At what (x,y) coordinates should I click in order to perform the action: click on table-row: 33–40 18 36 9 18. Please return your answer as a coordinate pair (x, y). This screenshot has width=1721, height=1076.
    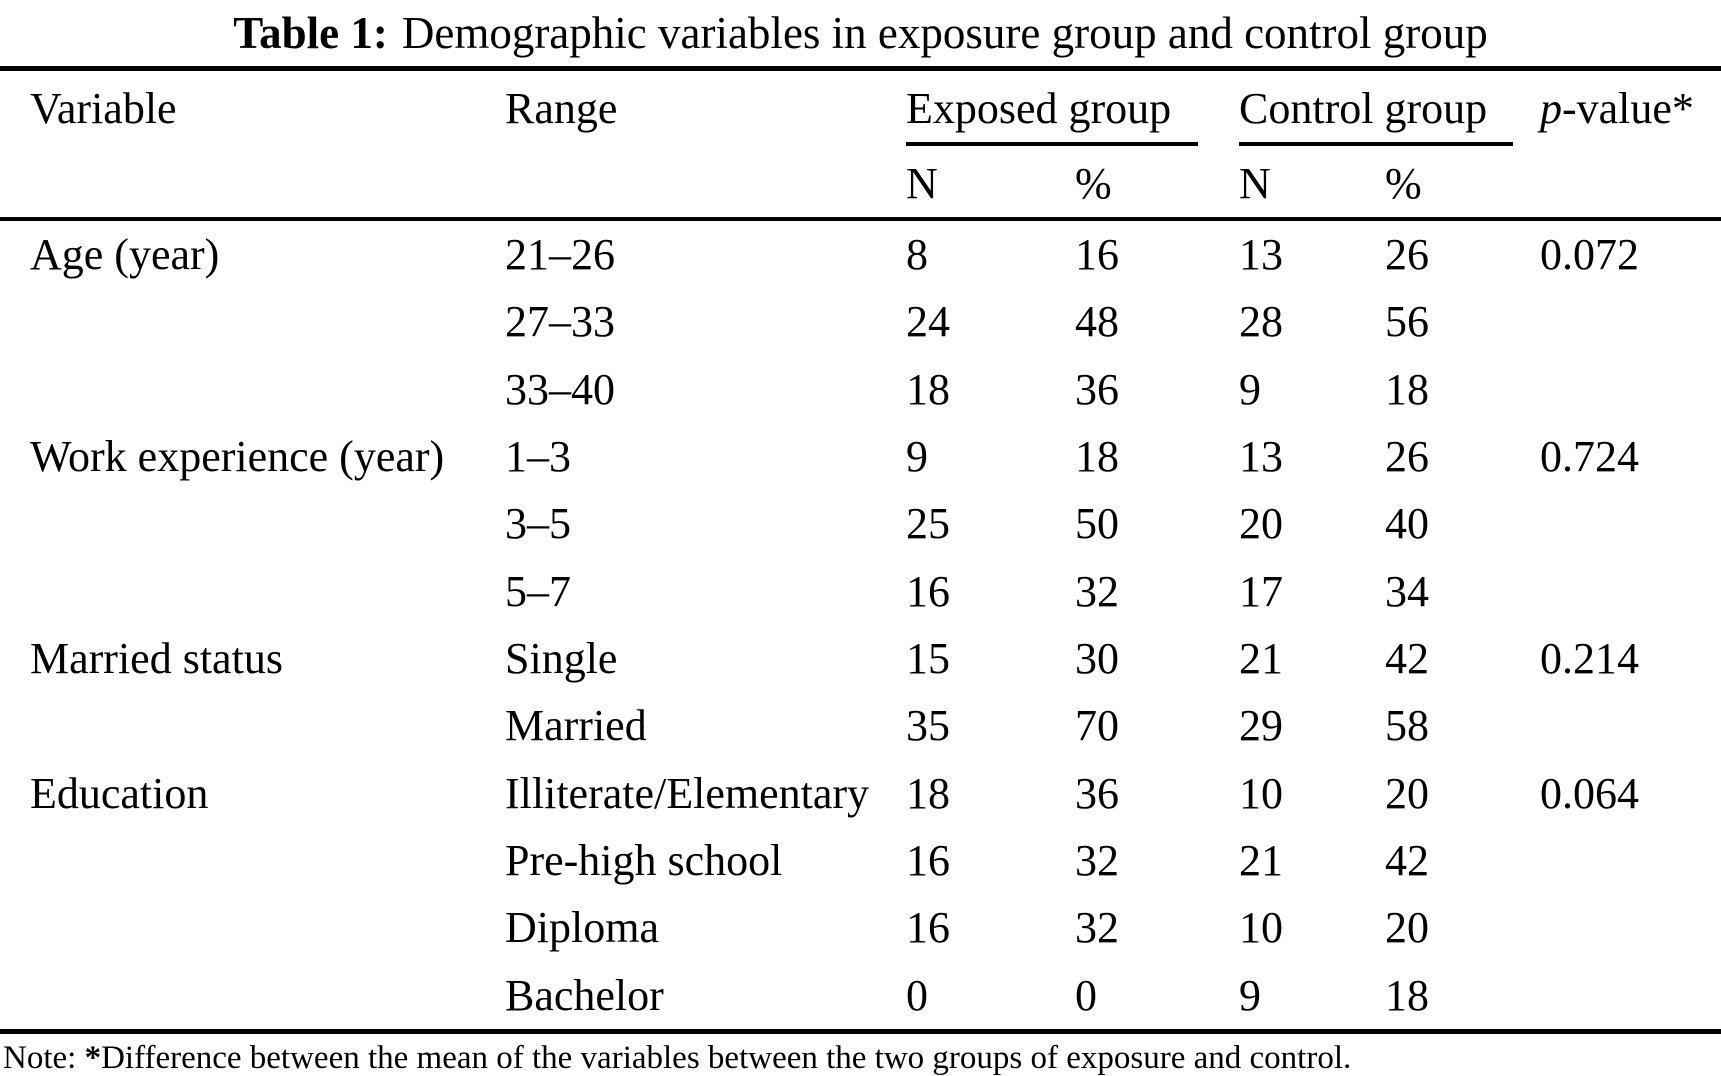
    Looking at the image, I should click on (860, 389).